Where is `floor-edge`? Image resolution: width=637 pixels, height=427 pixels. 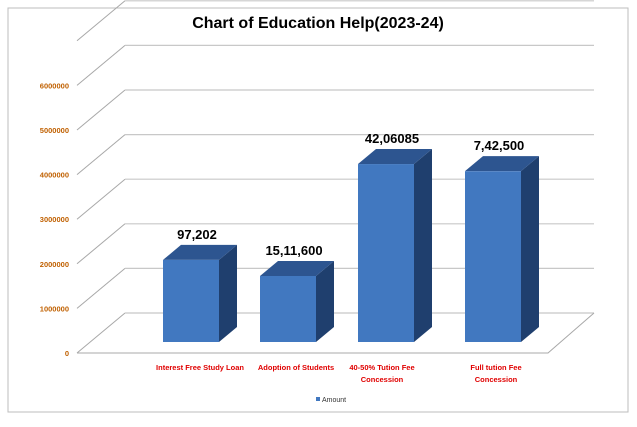
floor-edge is located at coordinates (336, 333).